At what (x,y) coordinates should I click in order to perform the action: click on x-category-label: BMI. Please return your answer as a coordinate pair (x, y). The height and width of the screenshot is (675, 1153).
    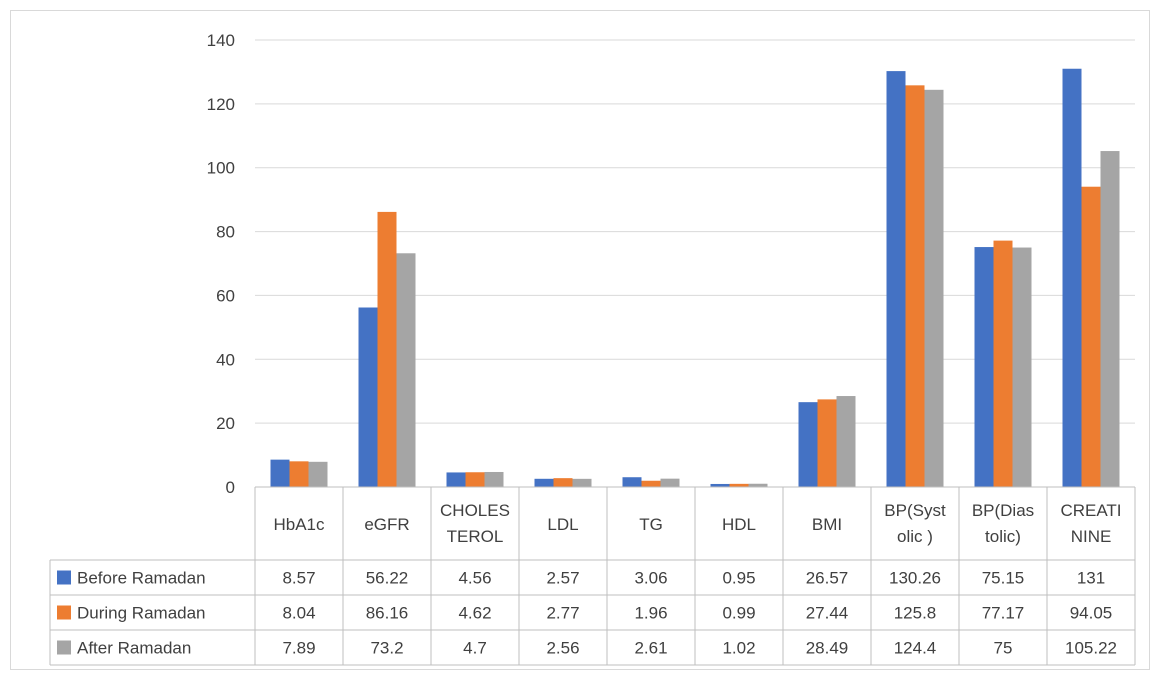
    Looking at the image, I should click on (827, 524).